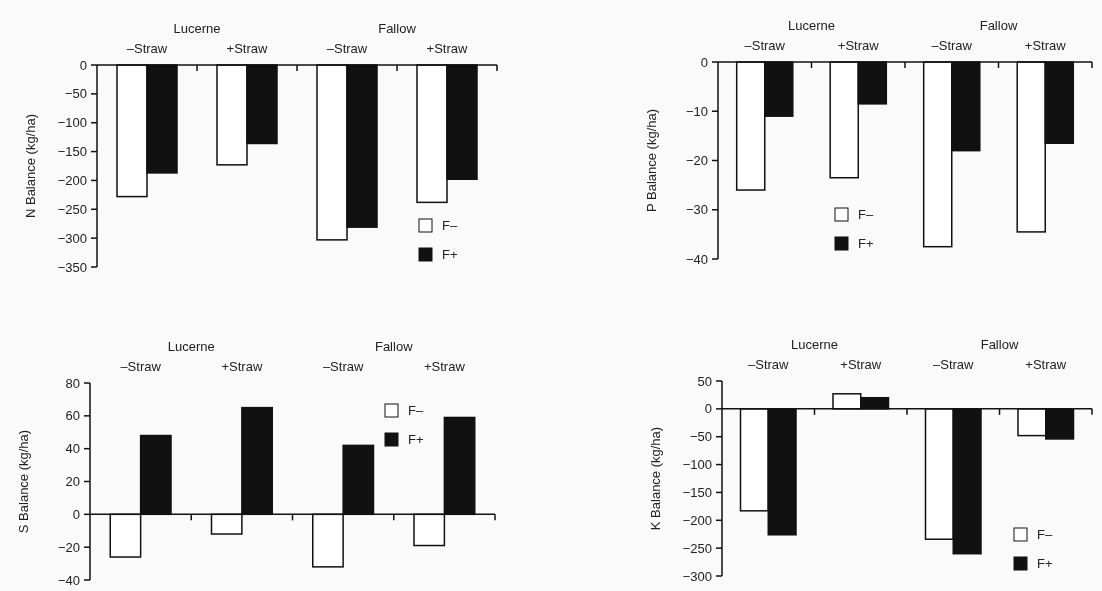 The image size is (1102, 591). Describe the element at coordinates (30, 166) in the screenshot. I see `y-axis-title: N Balance (kg/ha)` at that location.